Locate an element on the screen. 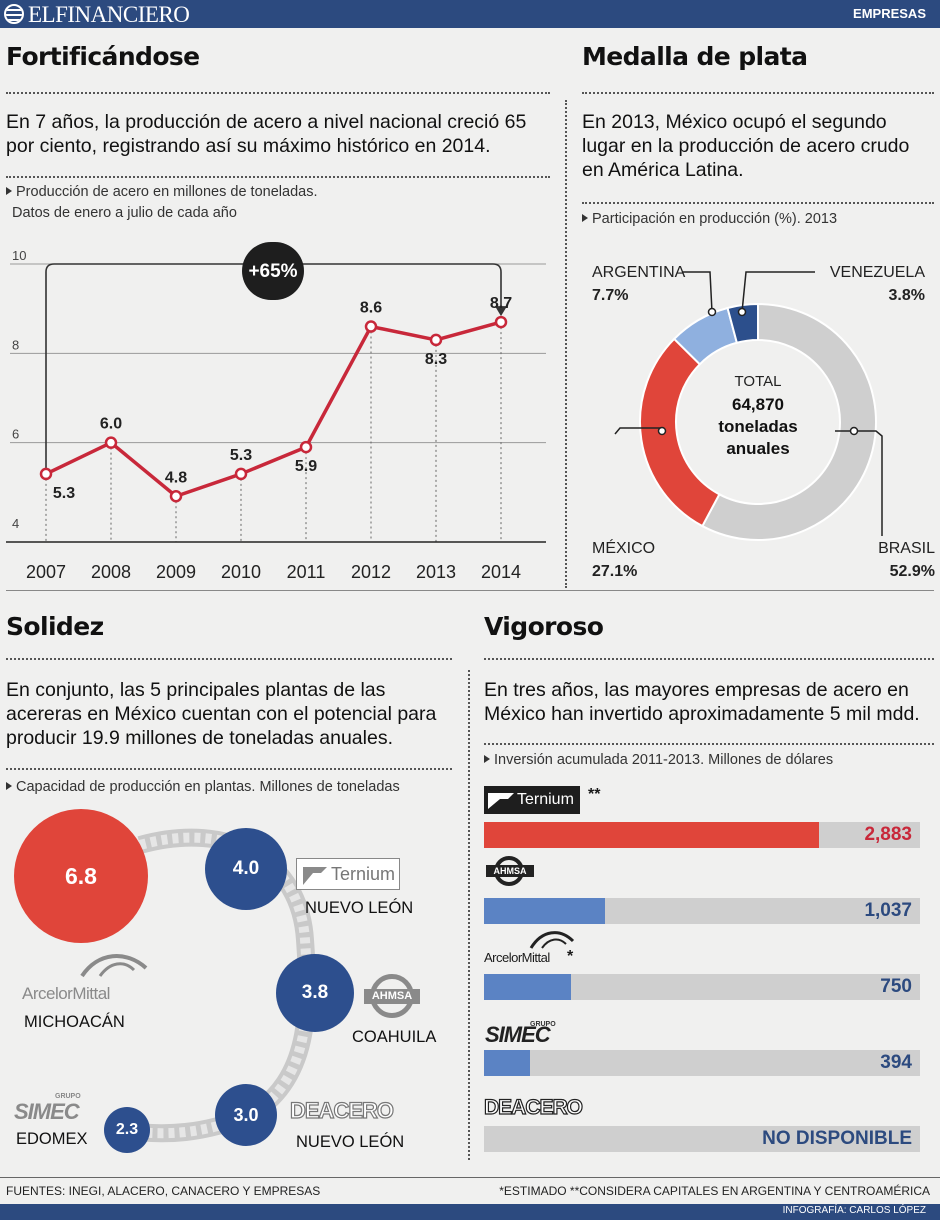 The width and height of the screenshot is (940, 1220). x-tick-label: 2010 is located at coordinates (241, 572).